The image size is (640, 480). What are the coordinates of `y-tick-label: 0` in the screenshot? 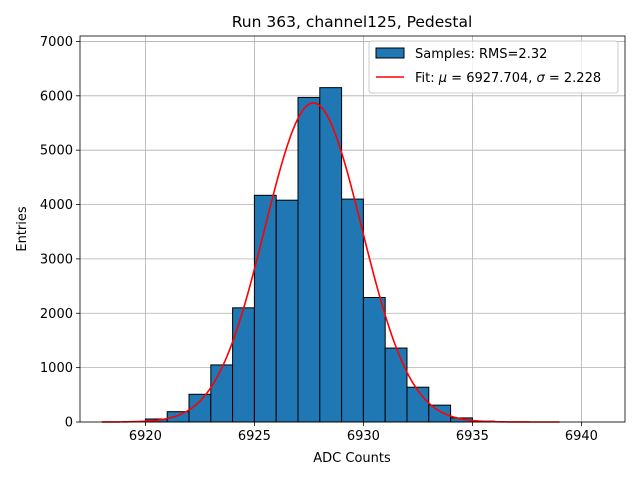 It's located at (69, 423).